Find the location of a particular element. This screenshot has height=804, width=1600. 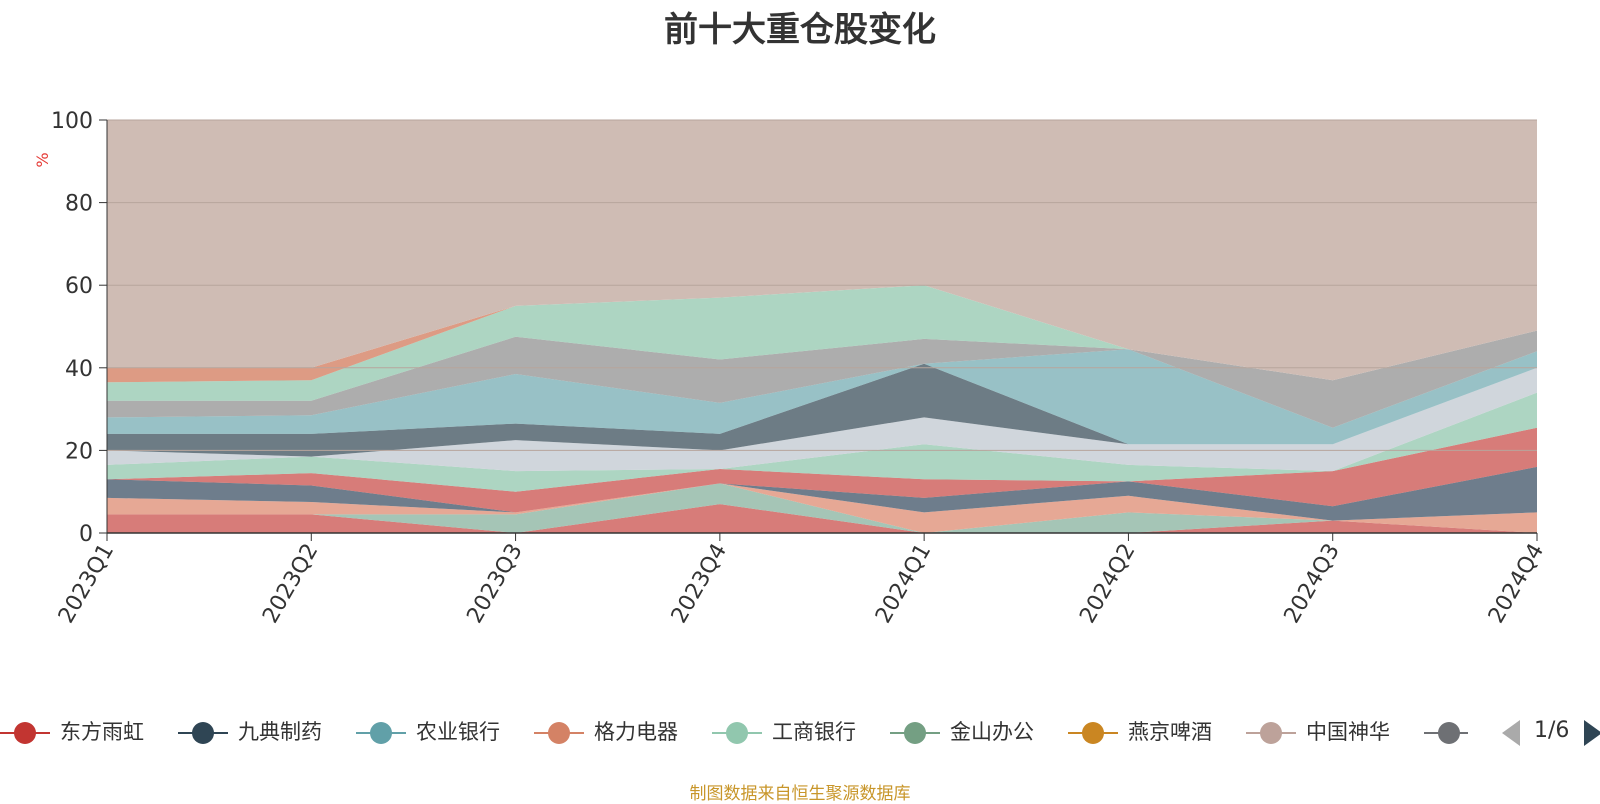

source-note: 制图数据来自恒生聚源数据库 is located at coordinates (800, 794).